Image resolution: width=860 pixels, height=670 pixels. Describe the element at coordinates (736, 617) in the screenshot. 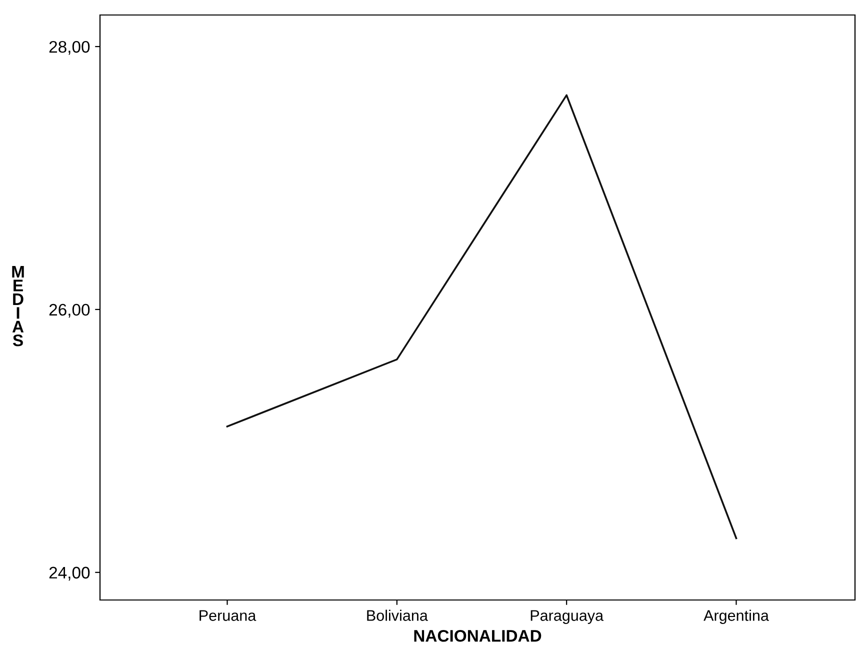

I see `x-tick-label: Argentina` at that location.